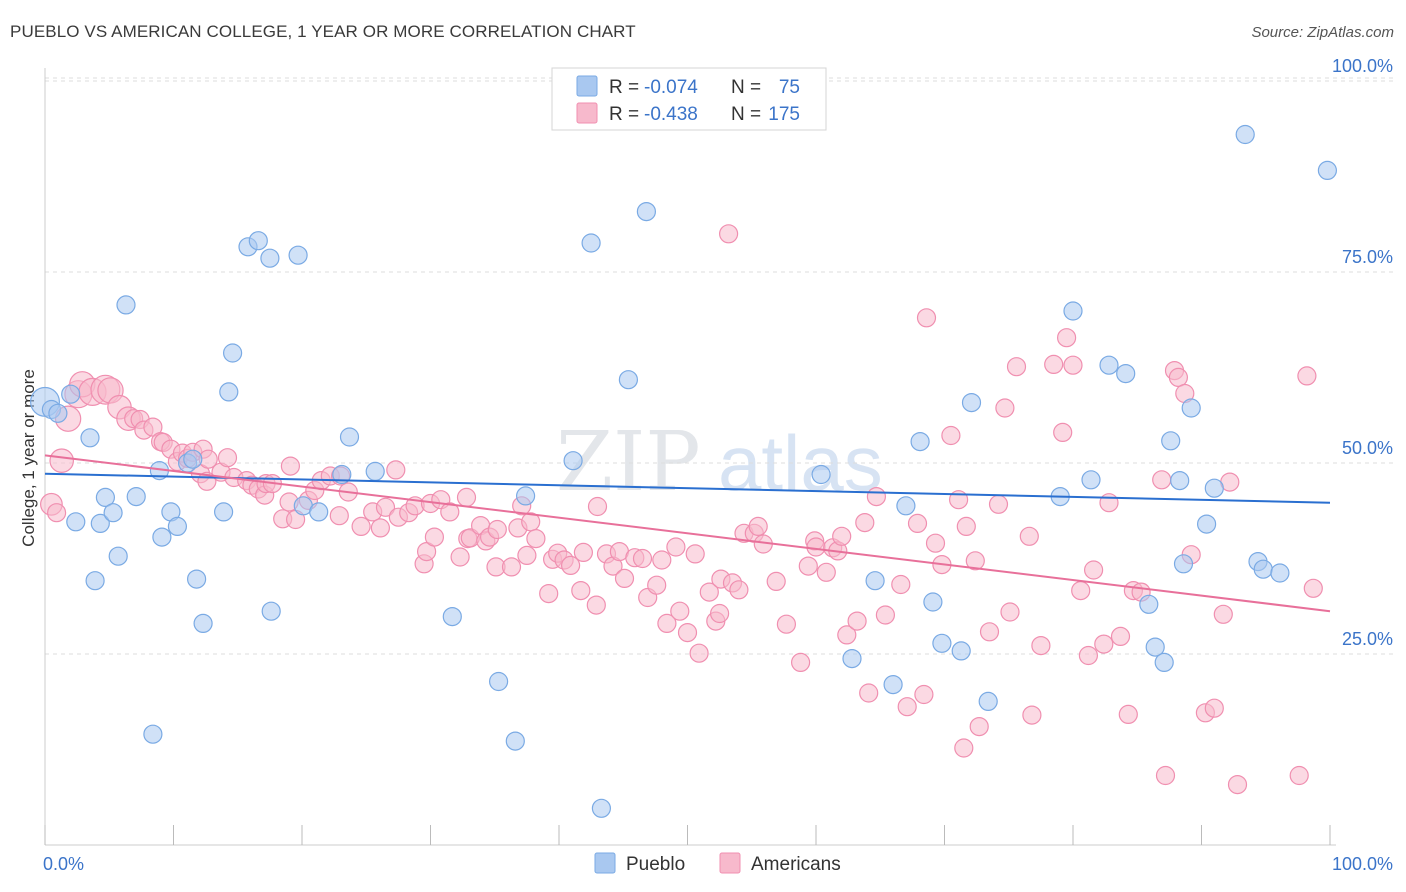  Describe the element at coordinates (1367, 257) in the screenshot. I see `y-tick-label: 75.0%` at that location.